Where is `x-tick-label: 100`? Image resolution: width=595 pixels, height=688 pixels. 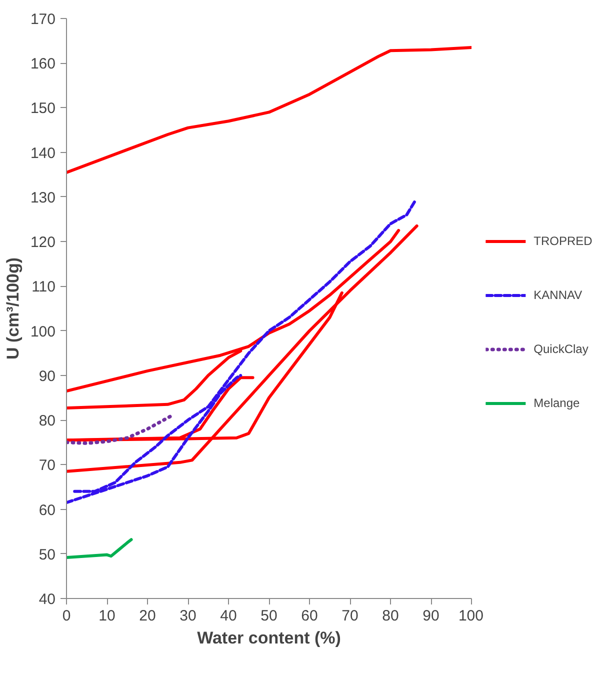
x-tick-label: 100 is located at coordinates (471, 616).